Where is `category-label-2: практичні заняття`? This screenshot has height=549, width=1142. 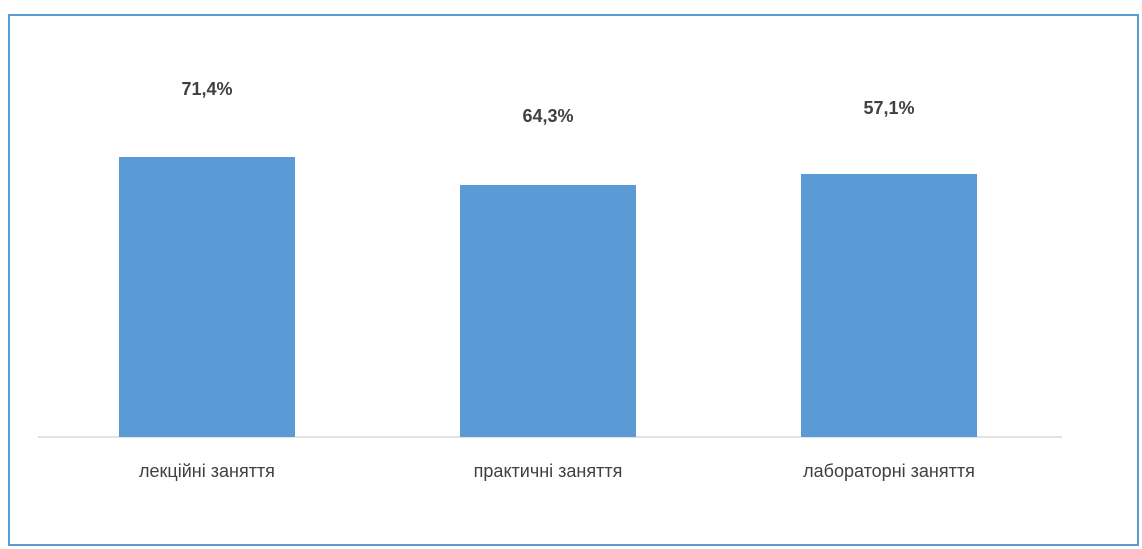
category-label-2: практичні заняття is located at coordinates (548, 471).